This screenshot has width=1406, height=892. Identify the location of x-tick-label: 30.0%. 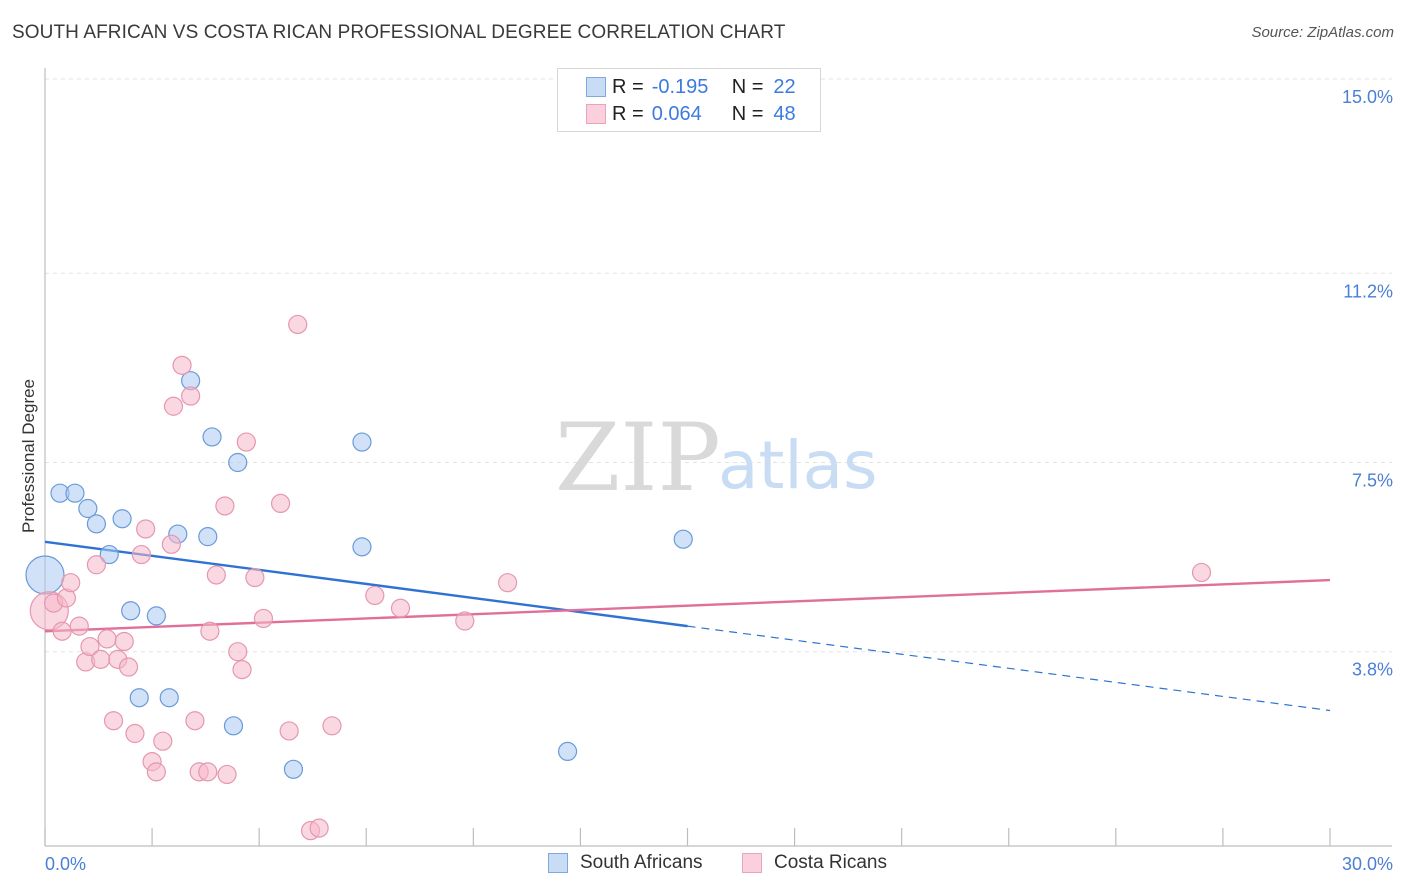
(1367, 864).